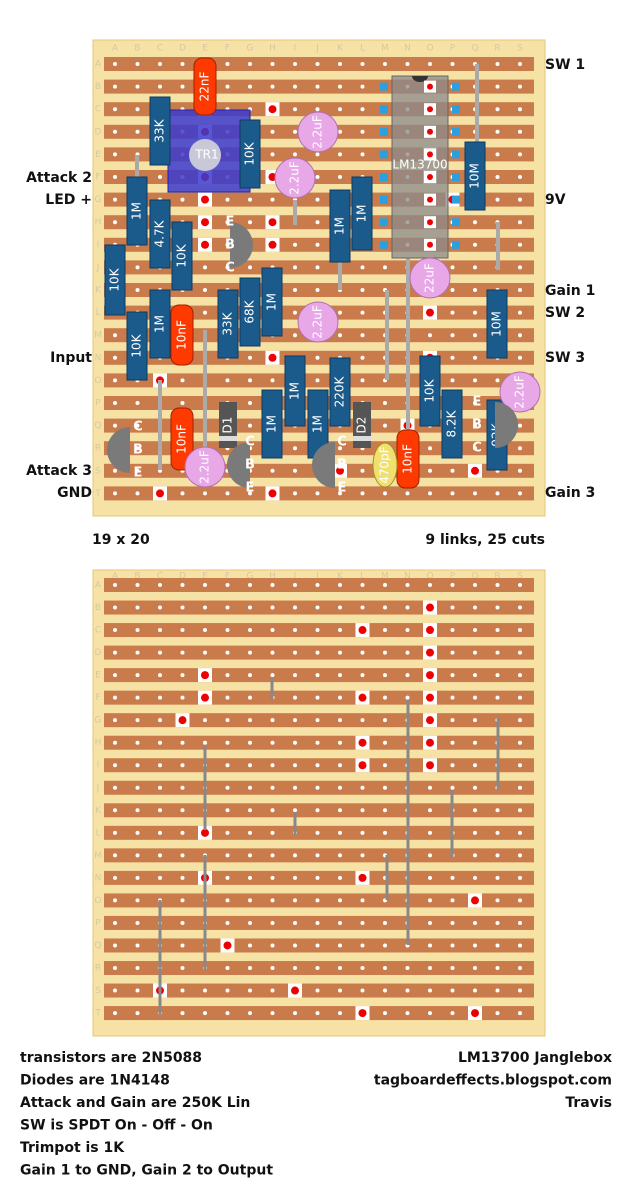  What do you see at coordinates (238, 465) in the screenshot?
I see `transistor` at bounding box center [238, 465].